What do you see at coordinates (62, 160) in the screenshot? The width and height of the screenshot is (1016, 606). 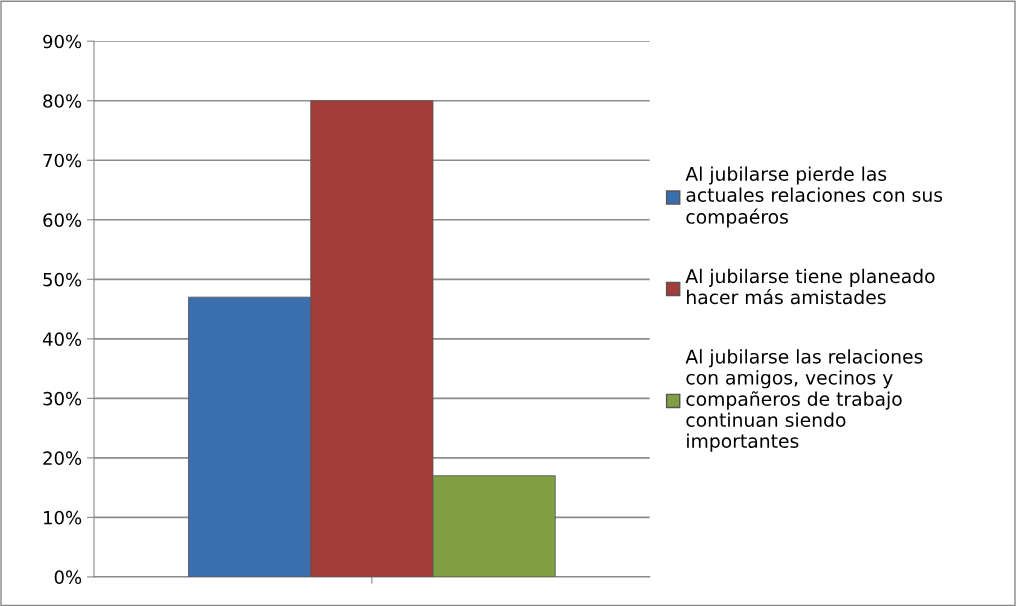 I see `y-tick-label: 70%` at bounding box center [62, 160].